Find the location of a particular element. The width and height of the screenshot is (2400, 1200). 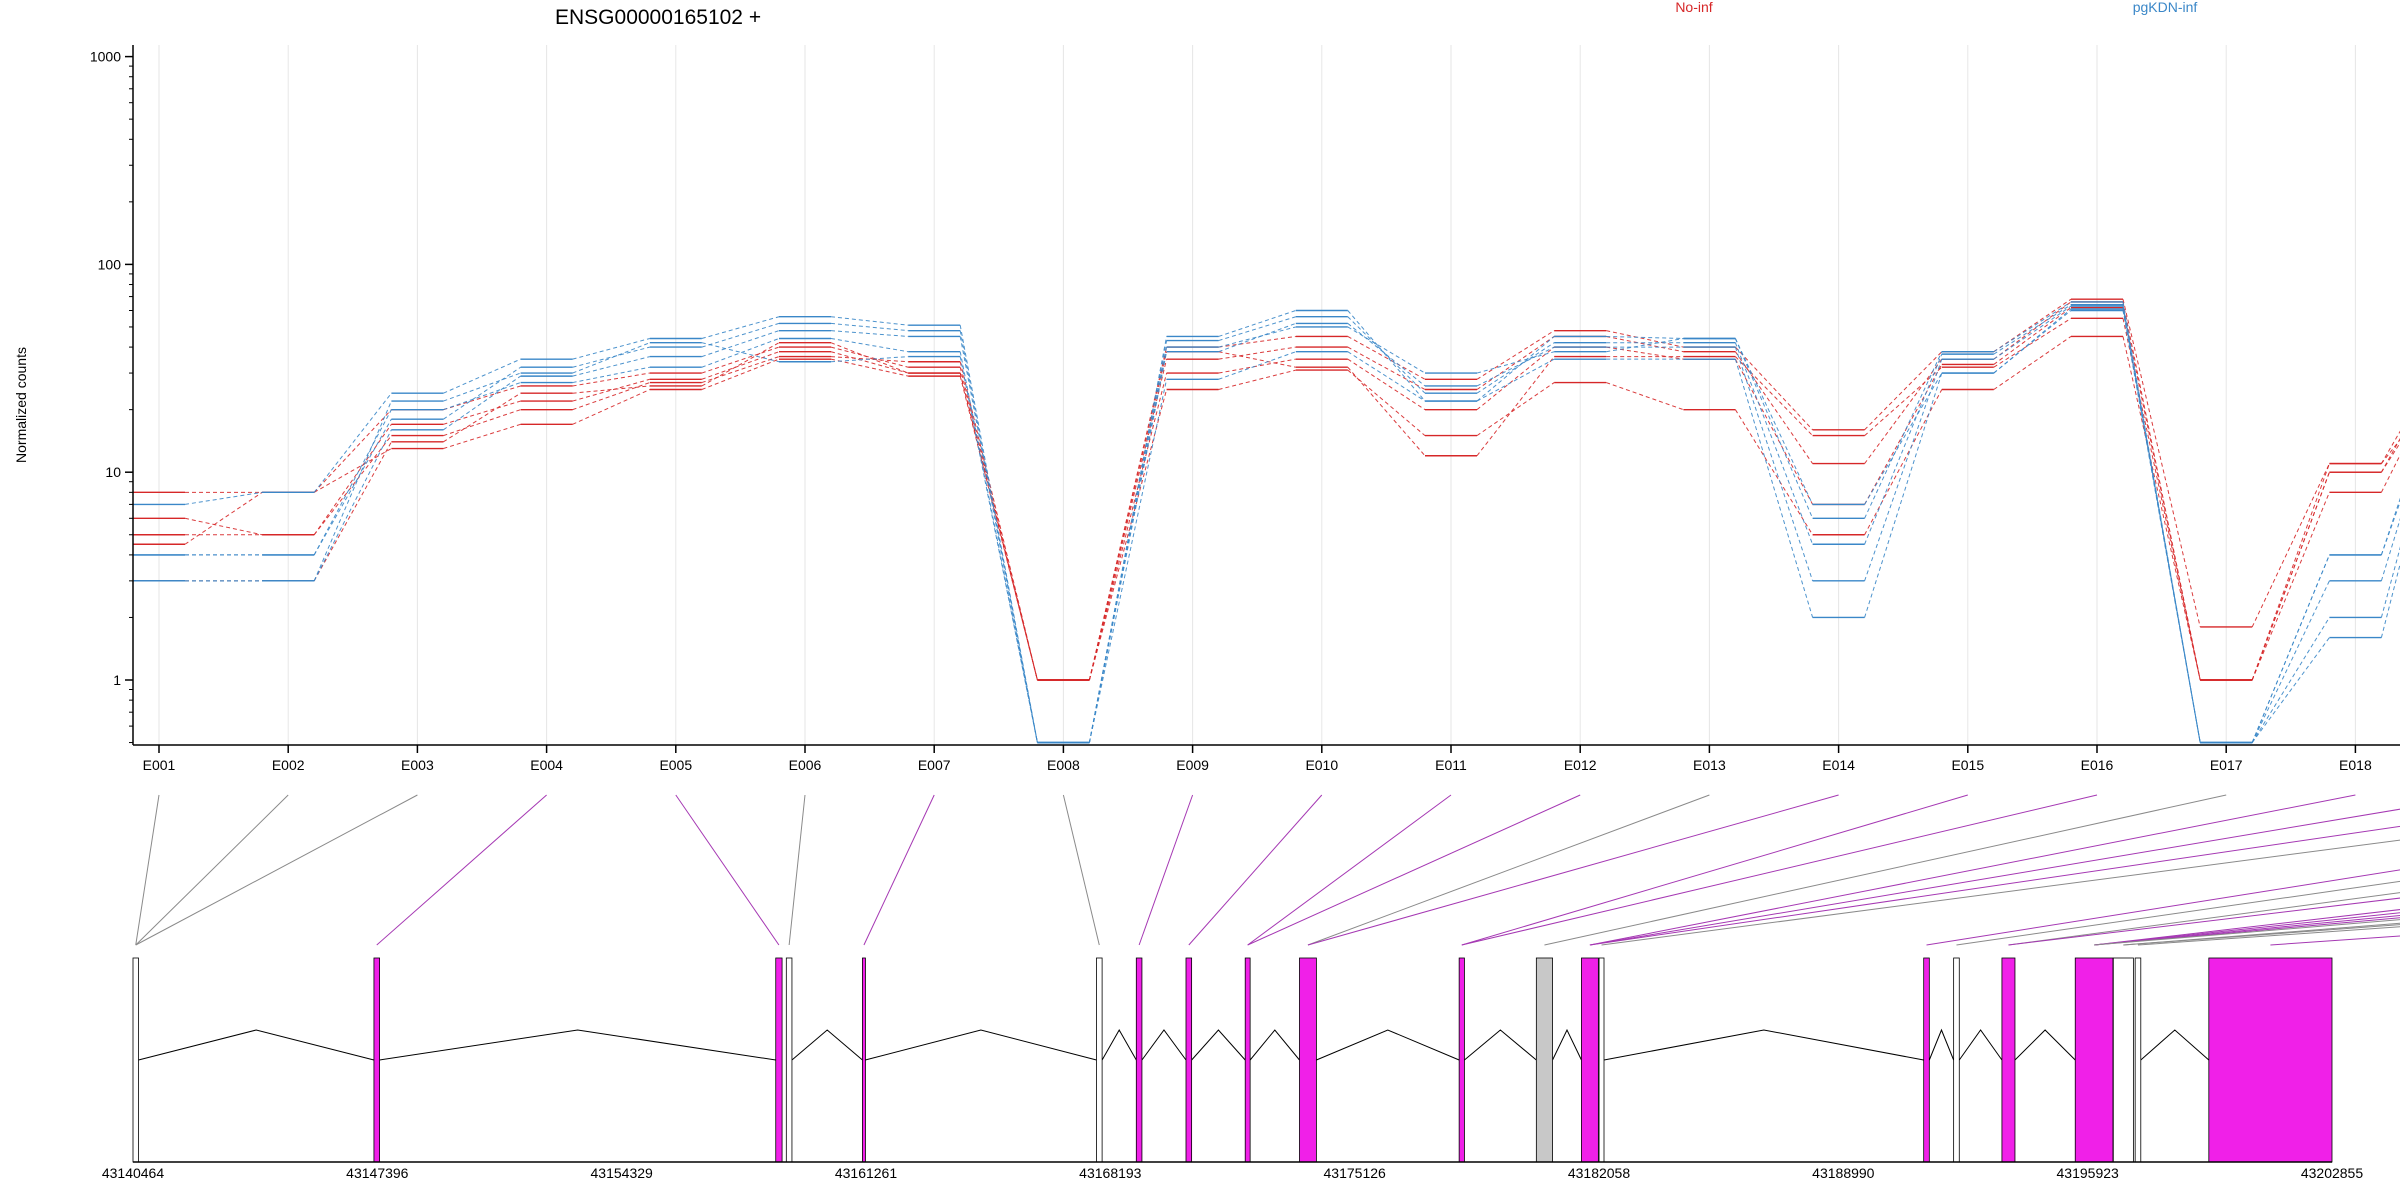

x-tick-label-e006: E006 is located at coordinates (805, 765).